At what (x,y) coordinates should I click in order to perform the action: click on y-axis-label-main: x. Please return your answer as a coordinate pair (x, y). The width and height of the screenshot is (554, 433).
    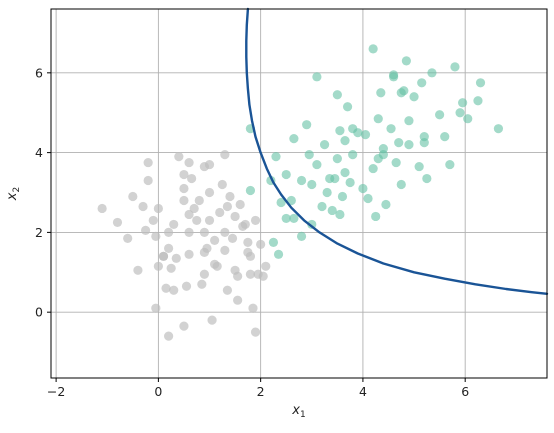
    Looking at the image, I should click on (12, 196).